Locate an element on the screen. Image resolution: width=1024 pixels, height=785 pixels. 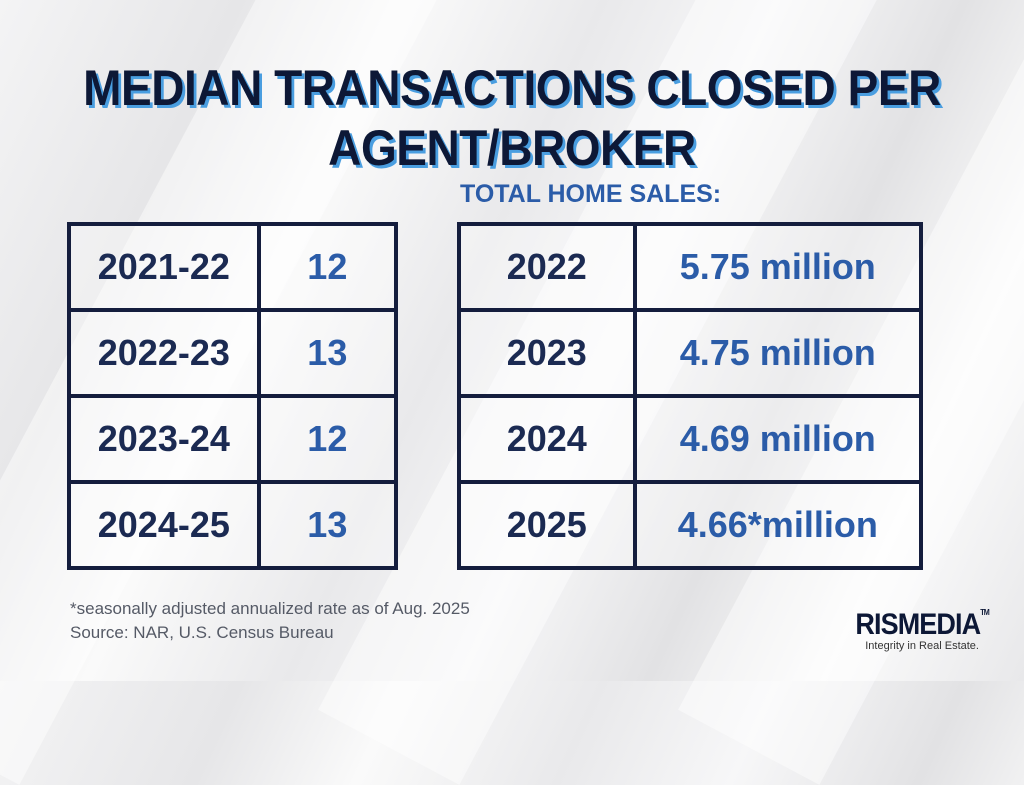
period-cell: 2024 is located at coordinates (547, 439).